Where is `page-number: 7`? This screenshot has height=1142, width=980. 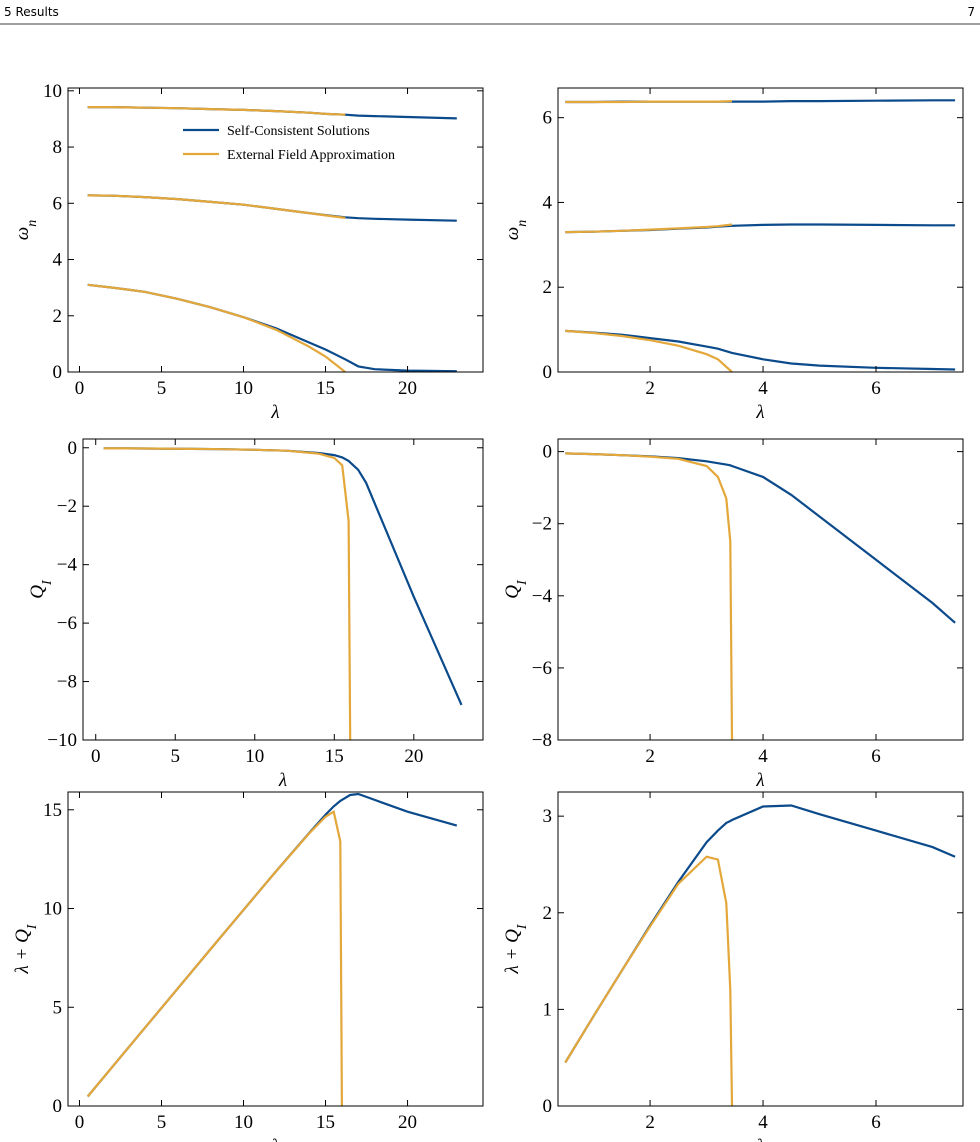 page-number: 7 is located at coordinates (971, 12).